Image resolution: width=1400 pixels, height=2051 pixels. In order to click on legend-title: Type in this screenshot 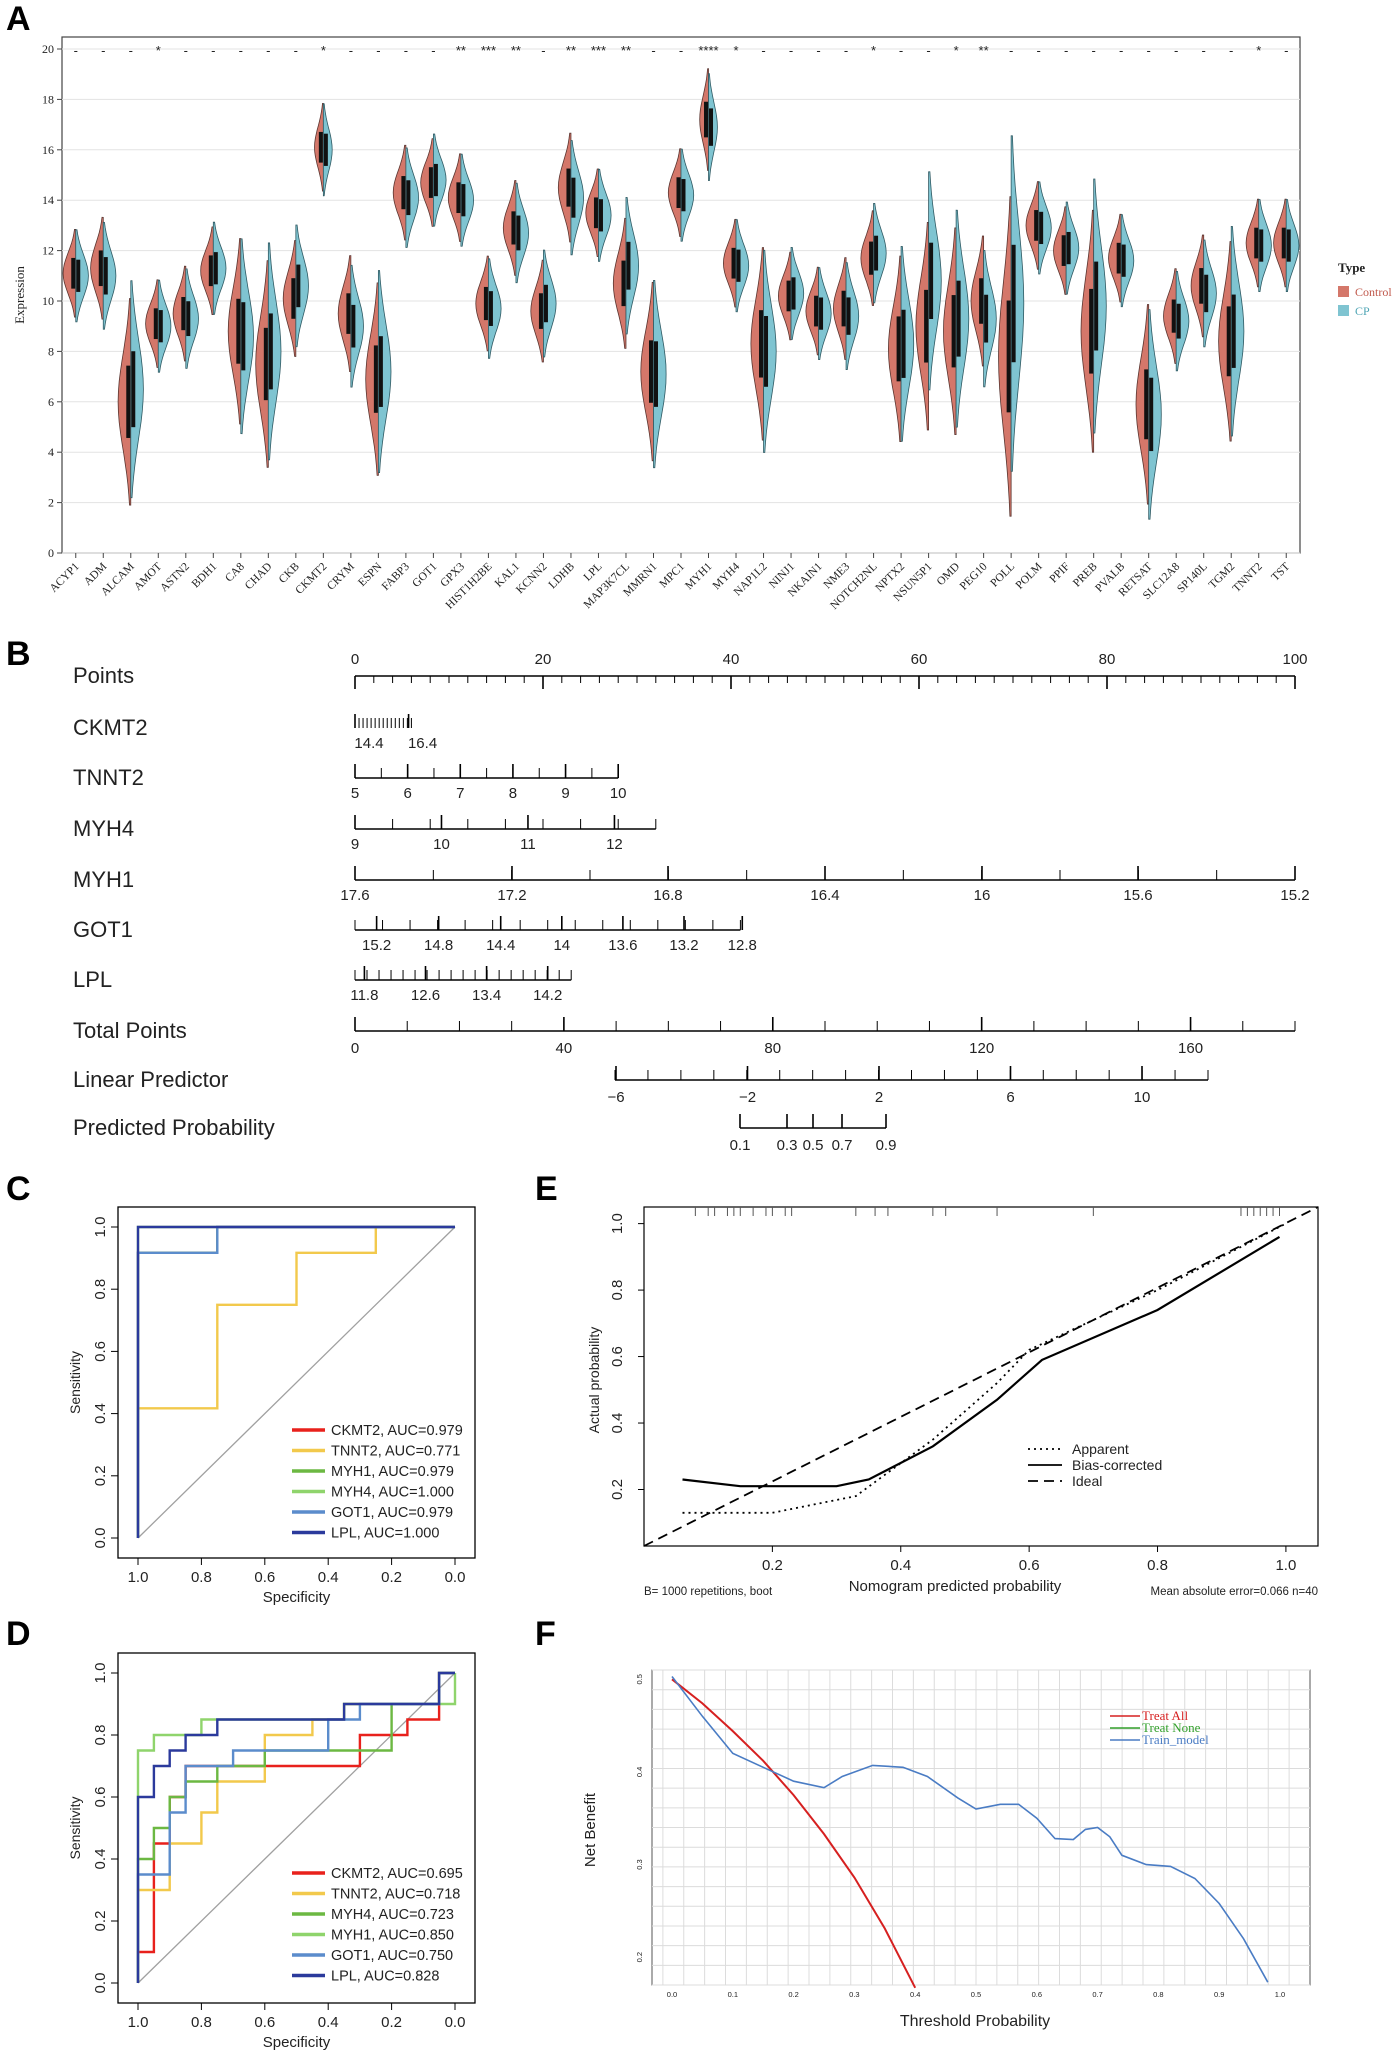, I will do `click(1351, 267)`.